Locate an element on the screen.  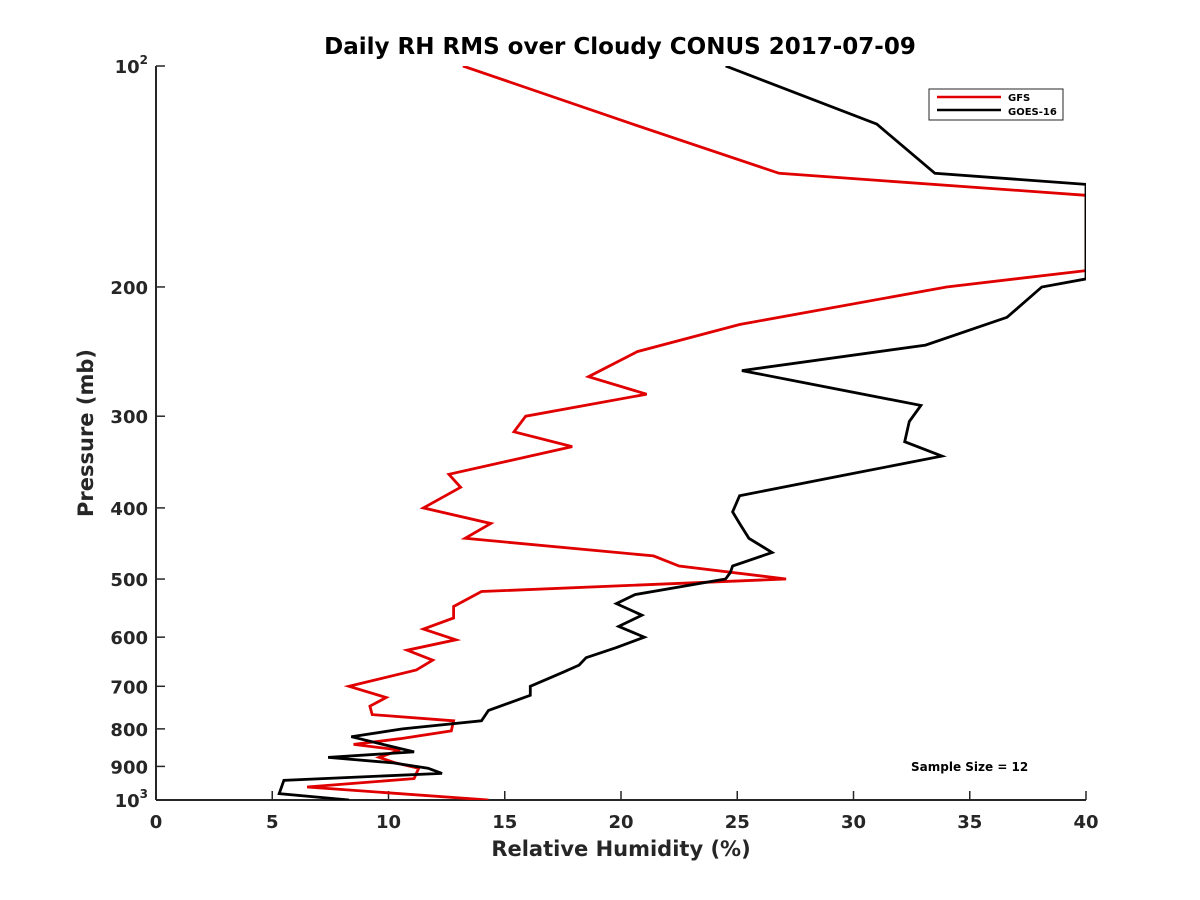
x-tick-labels: 0 5 10 15 20 25 30 35 40 is located at coordinates (624, 822).